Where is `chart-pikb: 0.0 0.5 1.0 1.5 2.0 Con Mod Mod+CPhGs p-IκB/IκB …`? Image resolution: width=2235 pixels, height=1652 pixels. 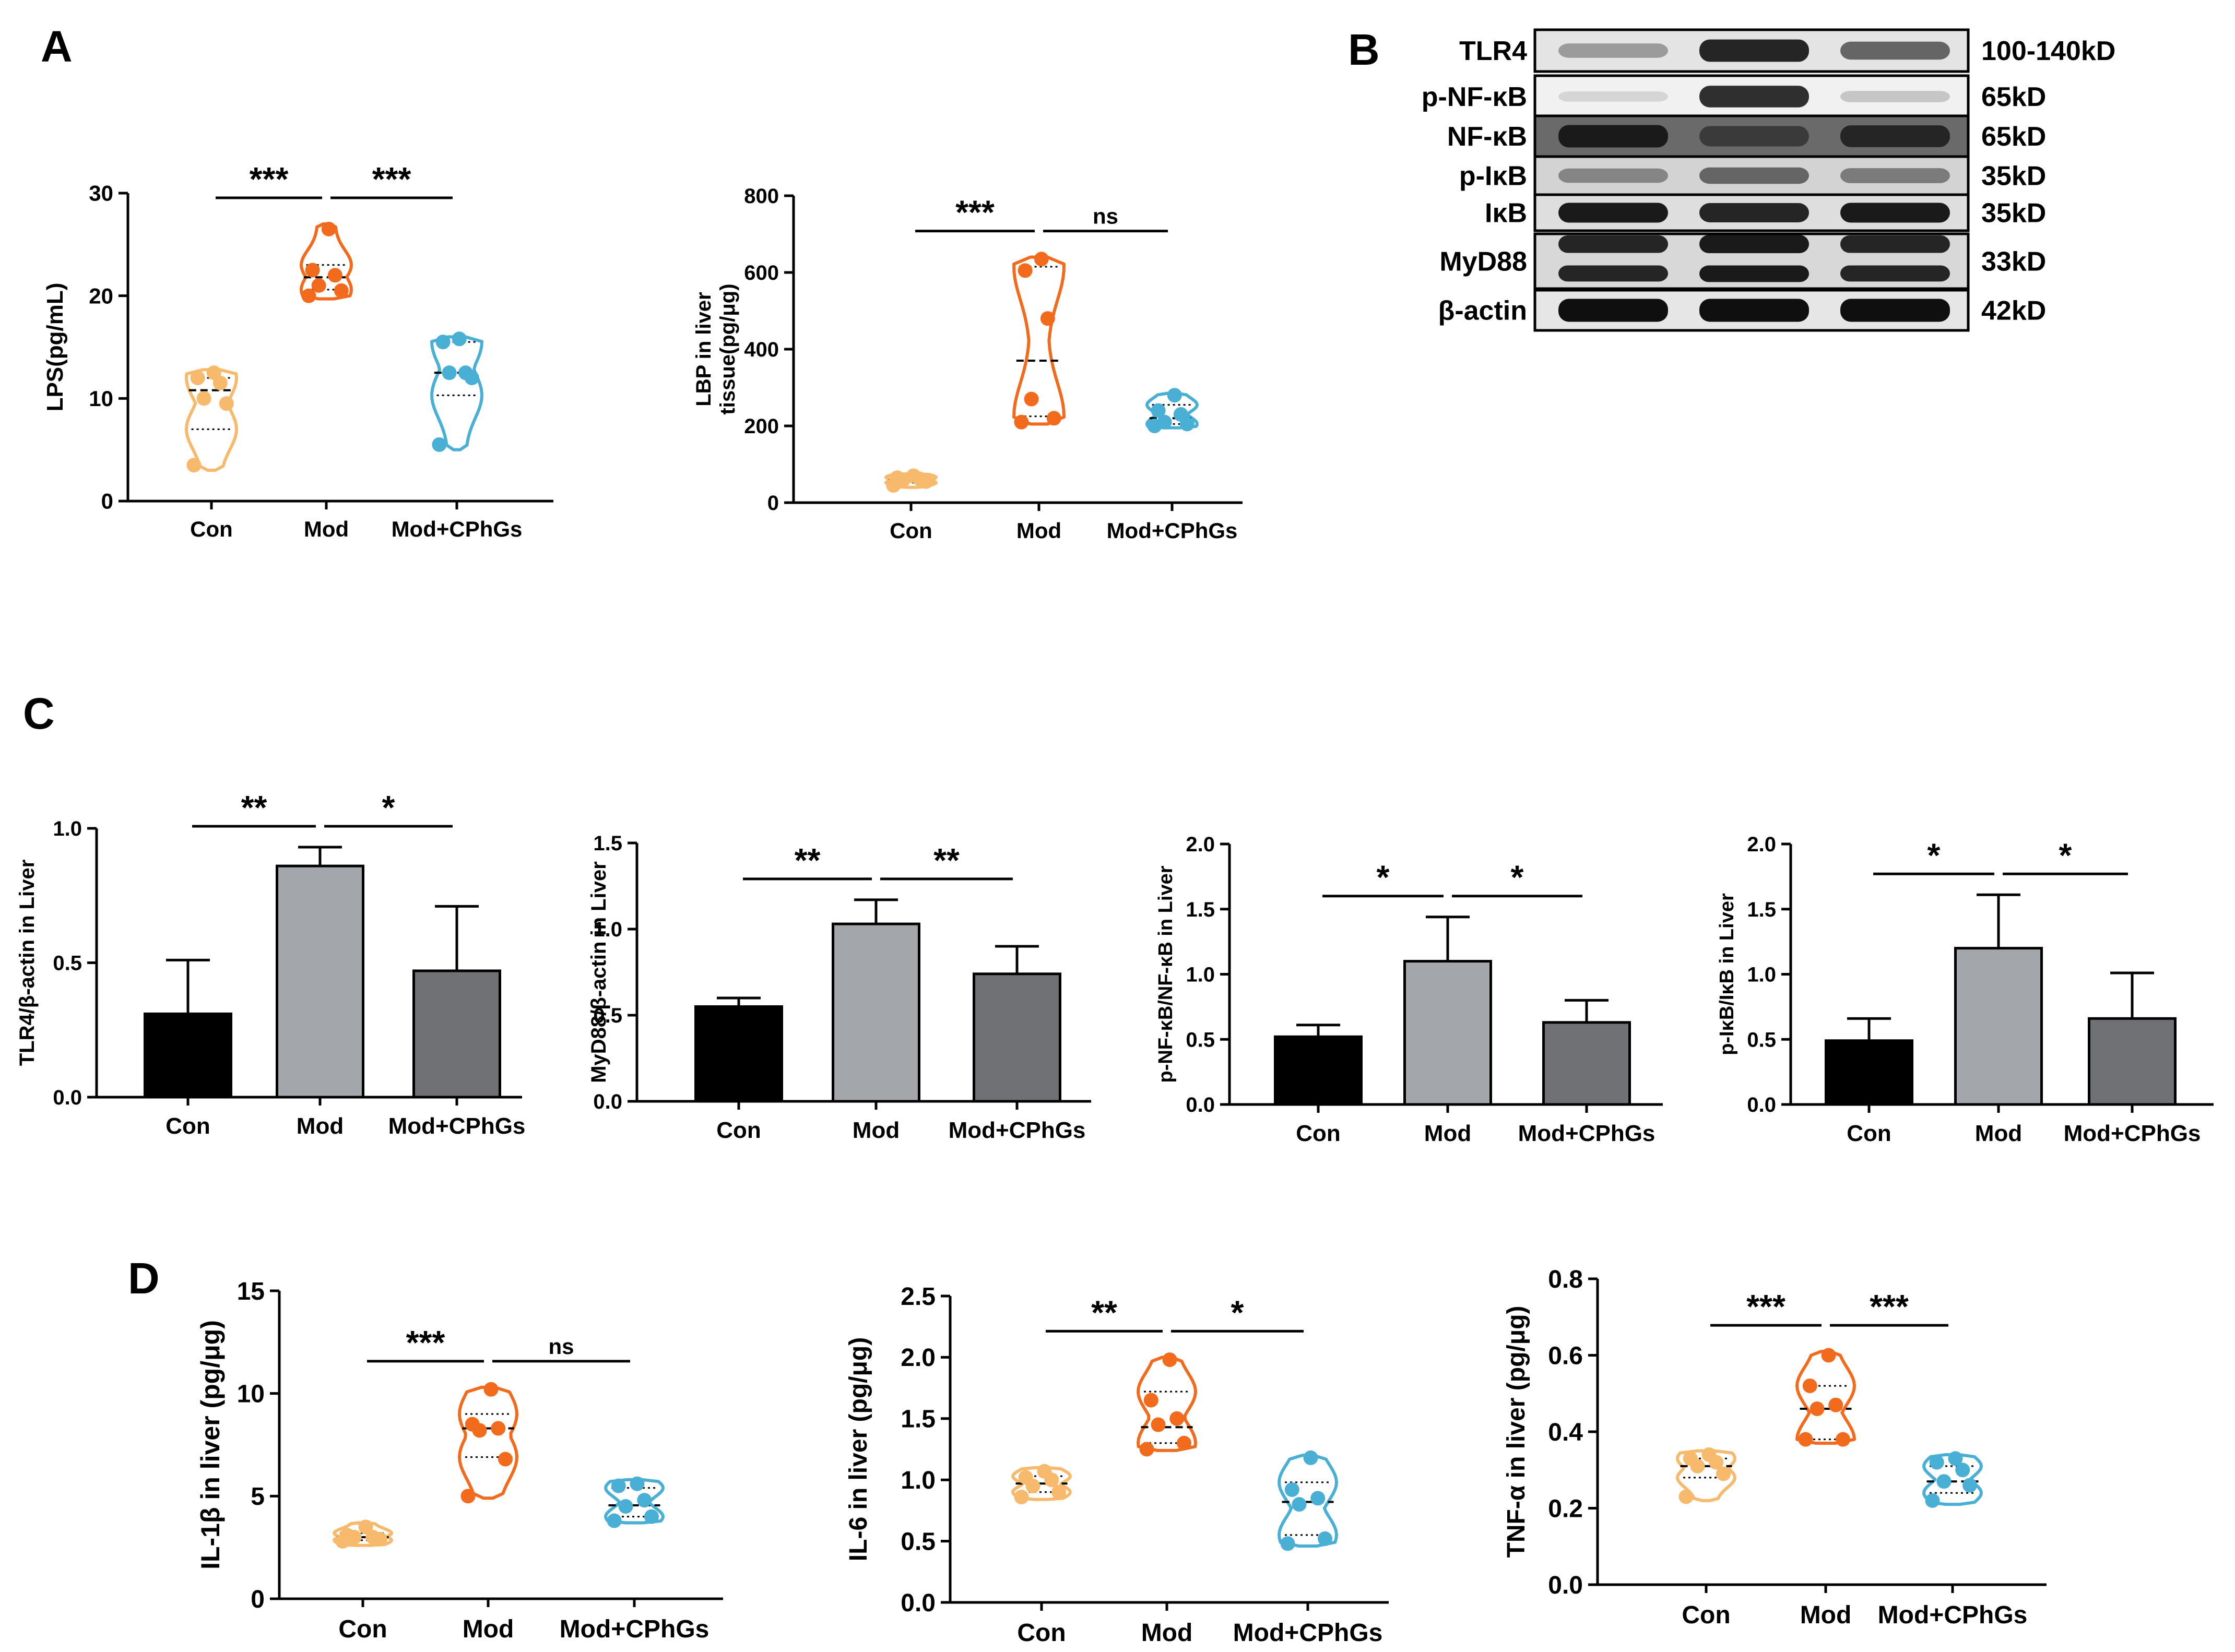 chart-pikb: 0.0 0.5 1.0 1.5 2.0 Con Mod Mod+CPhGs p-IκB/IκB … is located at coordinates (1965, 989).